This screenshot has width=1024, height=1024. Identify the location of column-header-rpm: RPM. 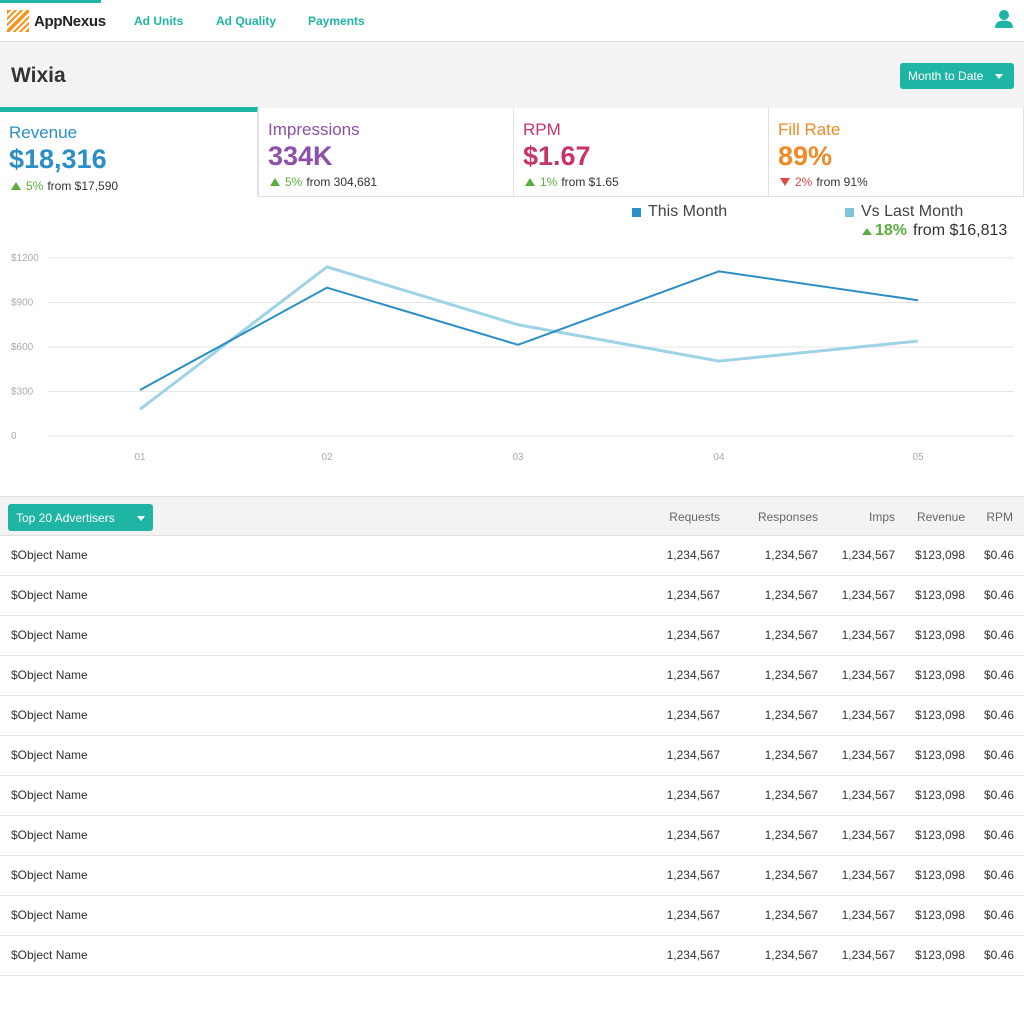
(999, 517).